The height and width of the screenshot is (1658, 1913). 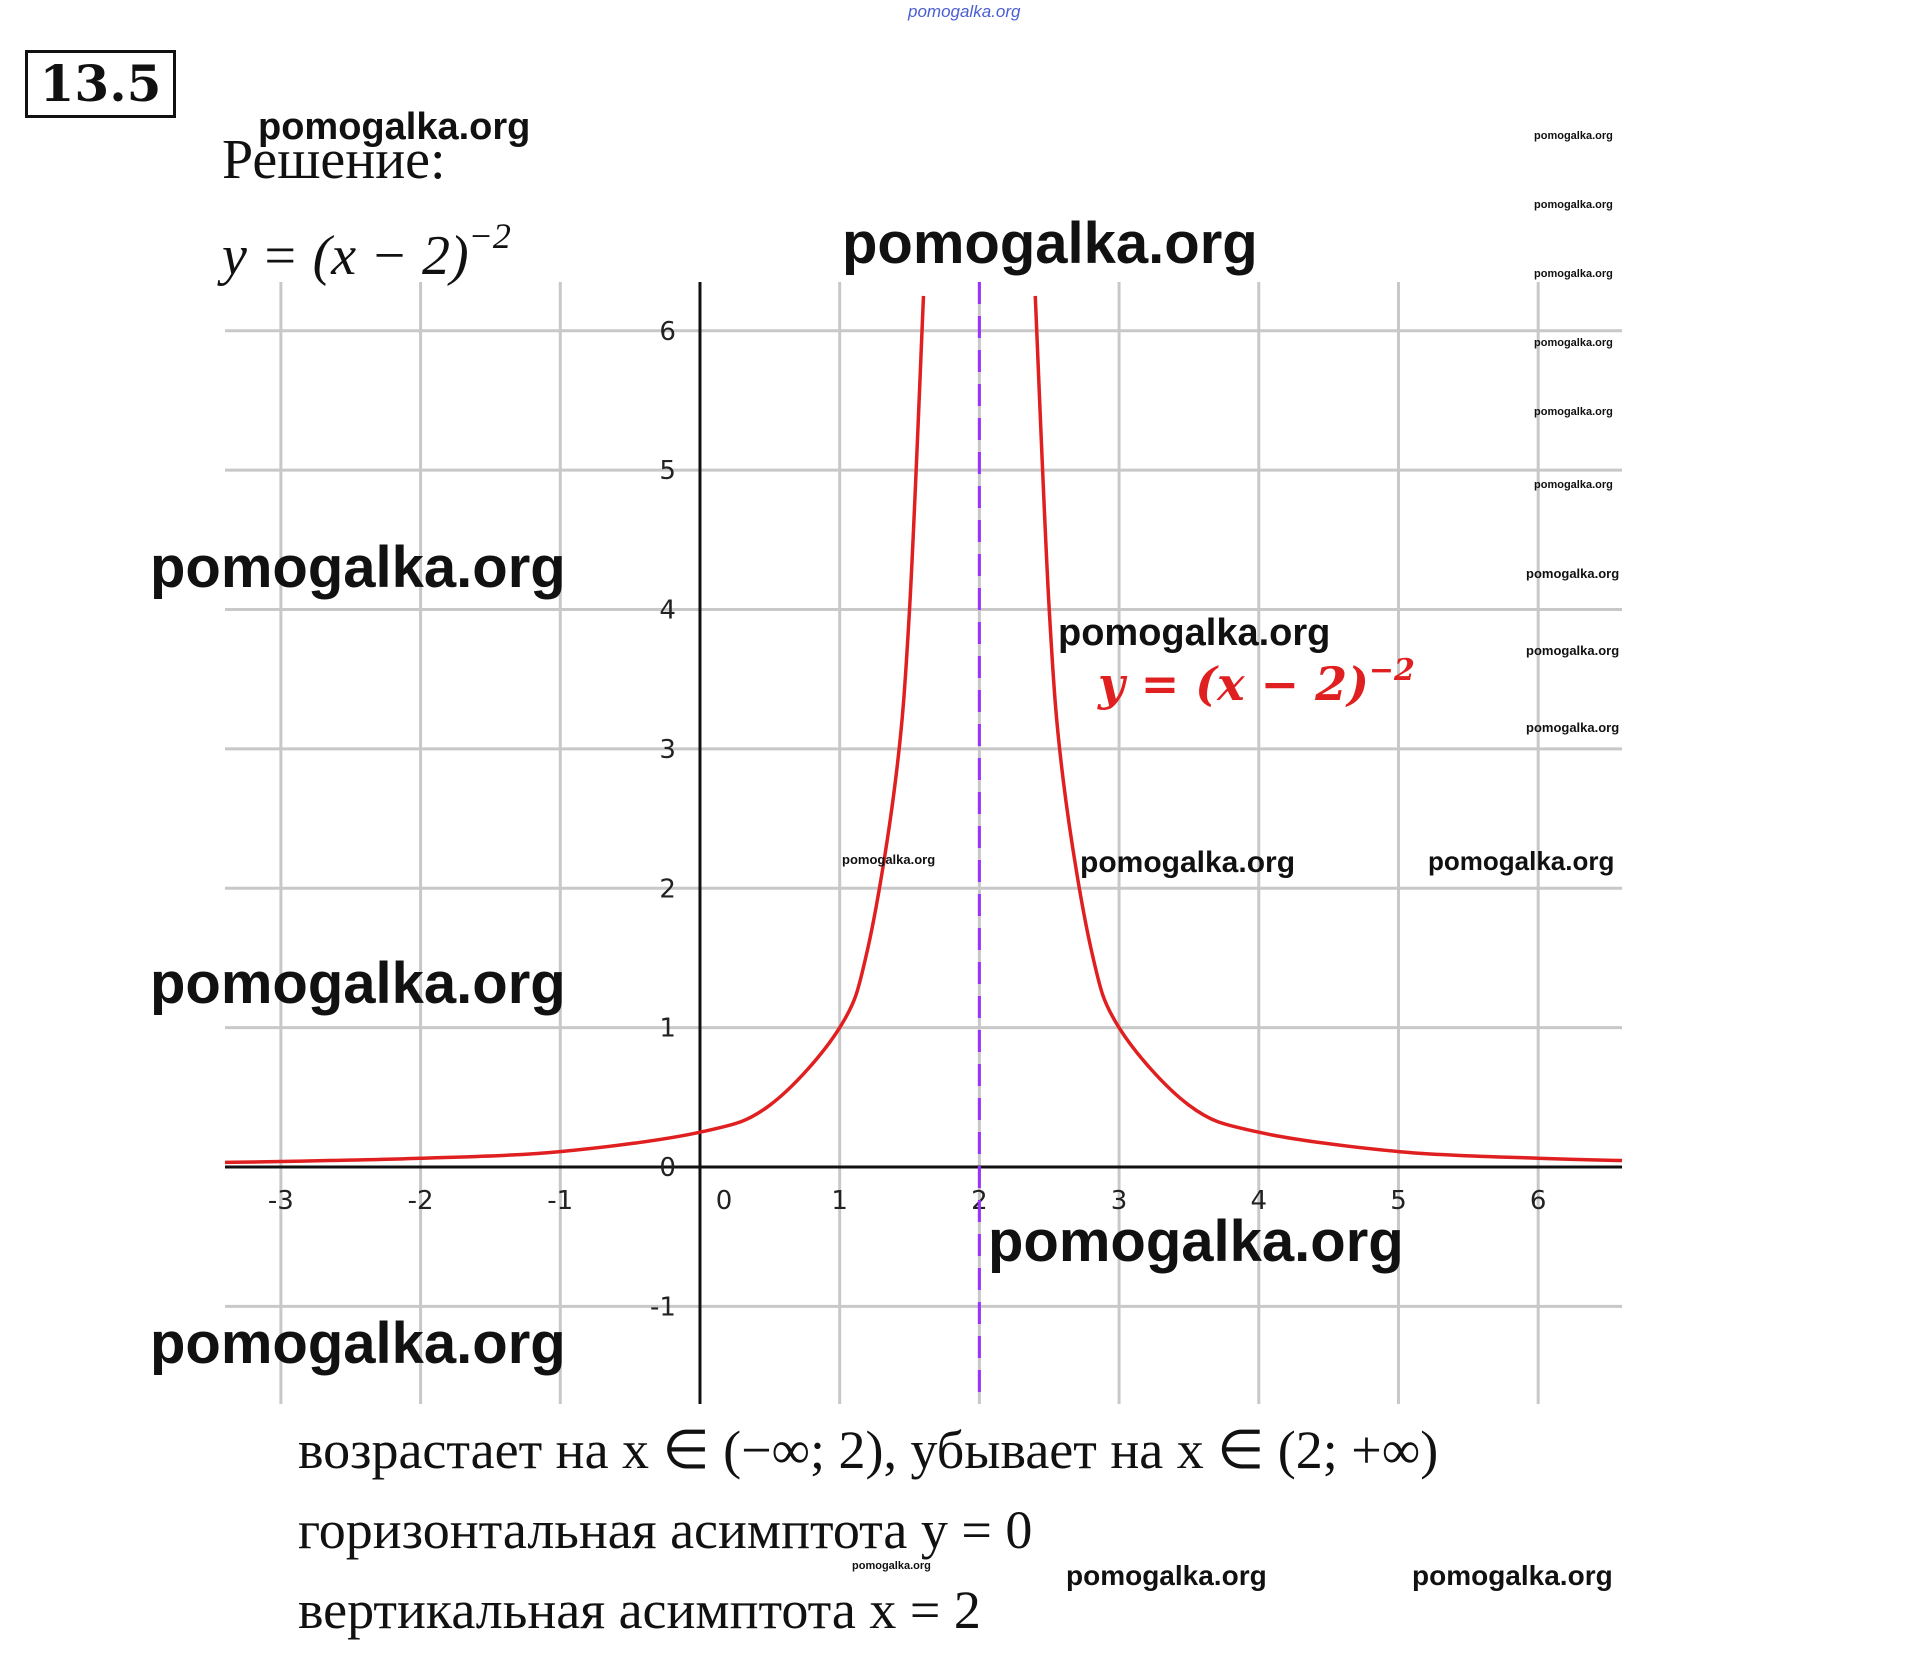 What do you see at coordinates (667, 332) in the screenshot?
I see `y-tick-label: 6` at bounding box center [667, 332].